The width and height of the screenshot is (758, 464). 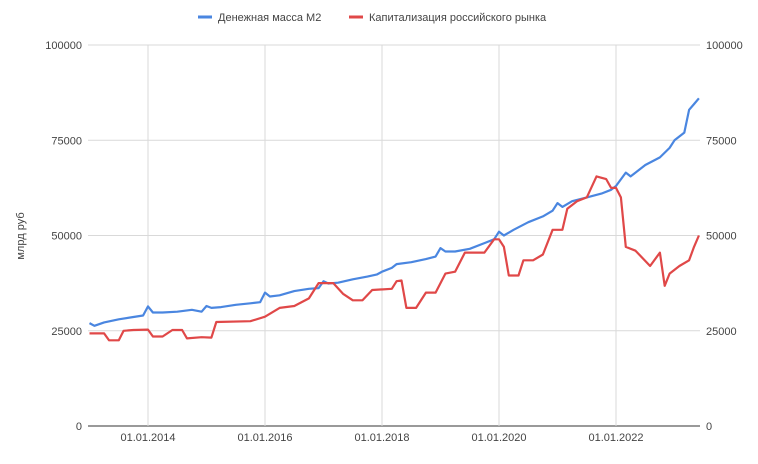 What do you see at coordinates (615, 438) in the screenshot?
I see `x-tick-label: 01.01.2022` at bounding box center [615, 438].